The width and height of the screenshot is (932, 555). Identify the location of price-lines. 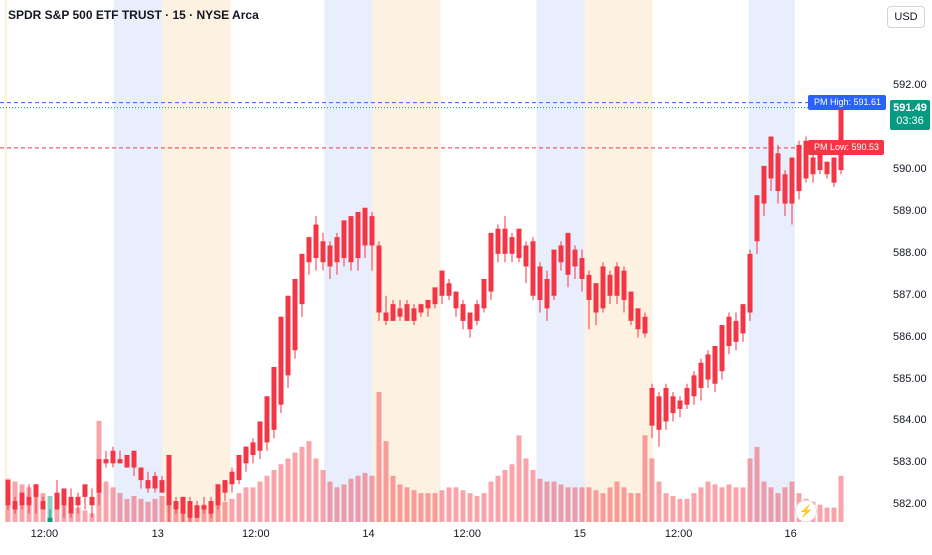
(442, 125).